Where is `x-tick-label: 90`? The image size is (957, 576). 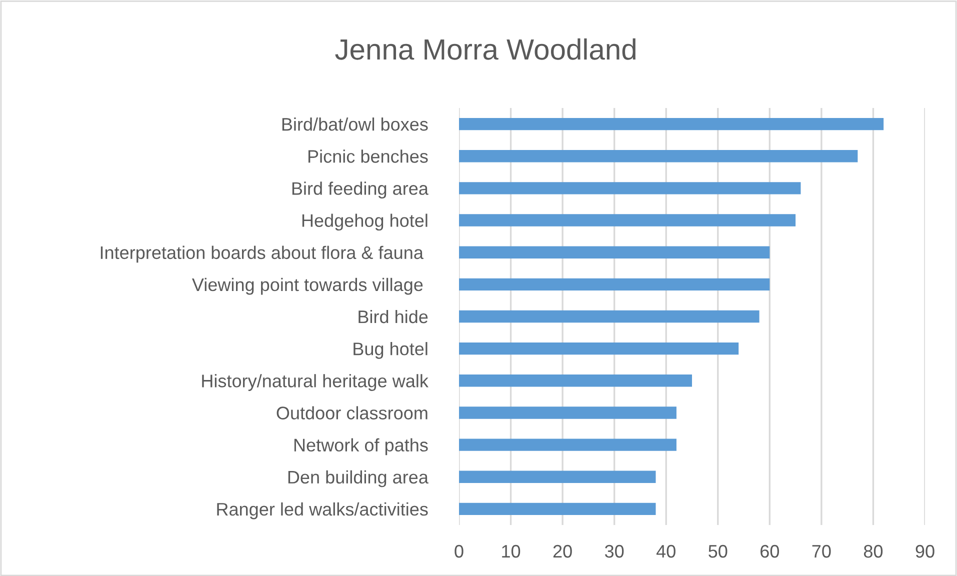
x-tick-label: 90 is located at coordinates (925, 551).